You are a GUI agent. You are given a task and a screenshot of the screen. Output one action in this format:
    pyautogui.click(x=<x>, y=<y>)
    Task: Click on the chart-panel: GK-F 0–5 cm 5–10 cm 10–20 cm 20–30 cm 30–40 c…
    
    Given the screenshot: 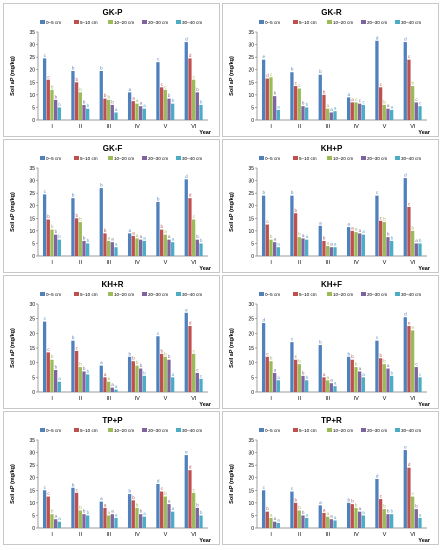 What is the action you would take?
    pyautogui.click(x=111, y=206)
    